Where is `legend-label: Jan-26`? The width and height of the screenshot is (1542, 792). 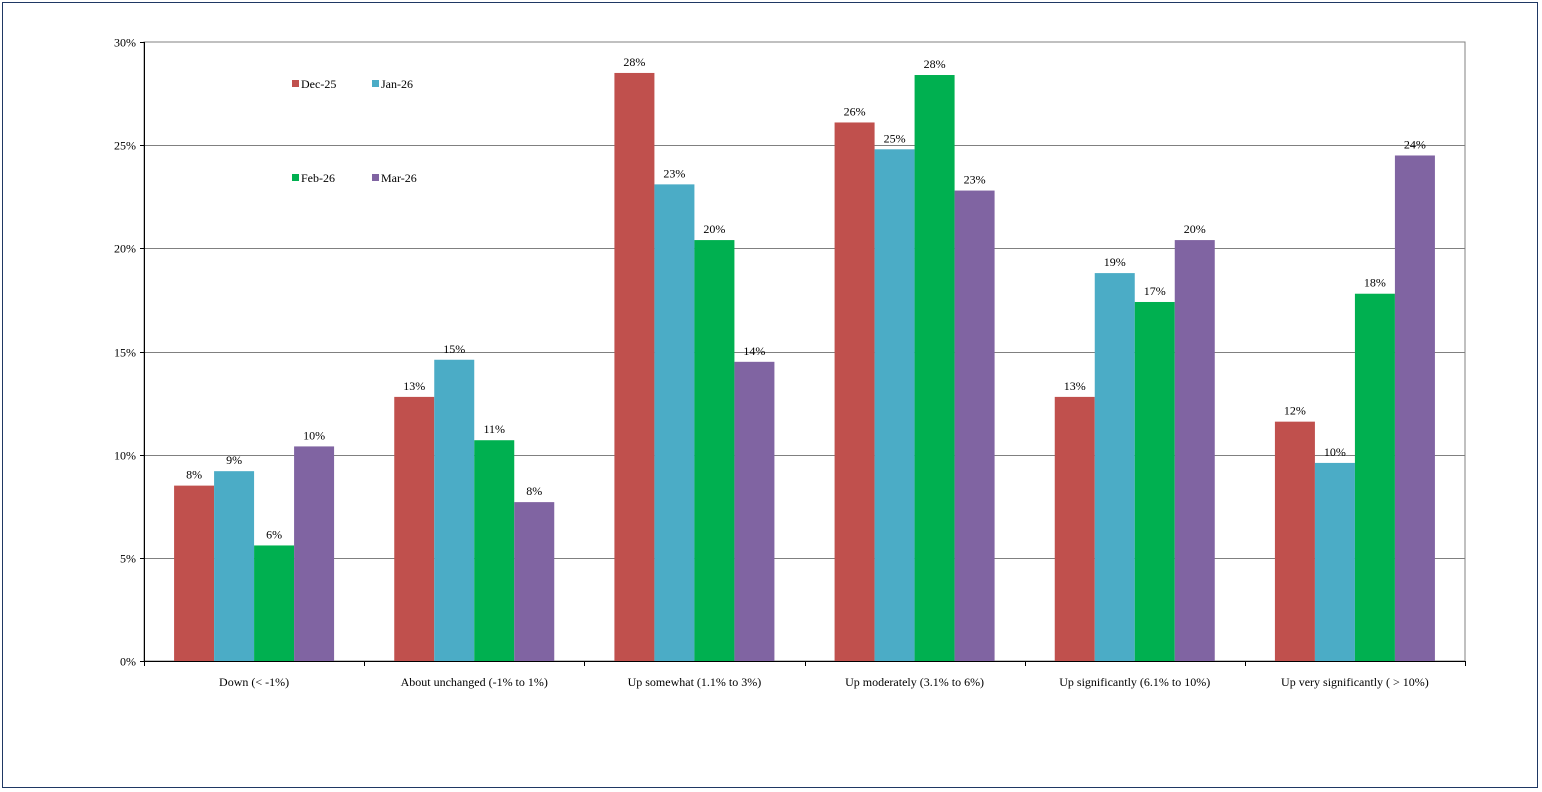
legend-label: Jan-26 is located at coordinates (397, 84).